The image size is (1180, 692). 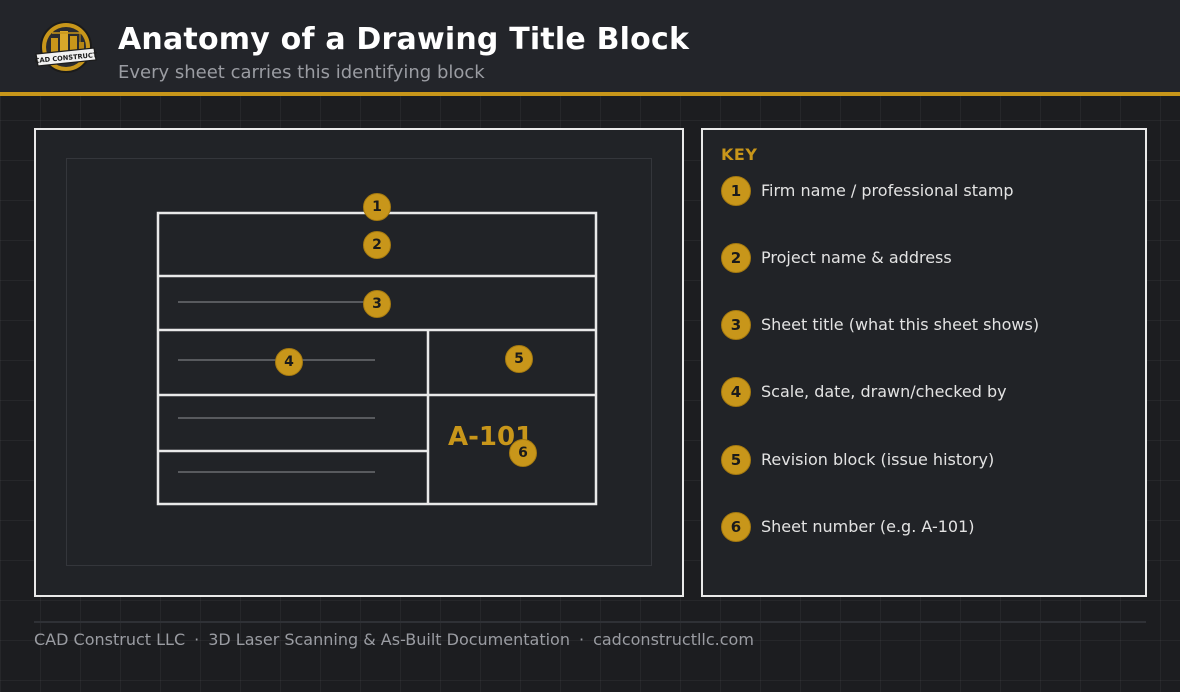 I want to click on key-item: 6 Sheet number (e.g. A-101), so click(x=926, y=527).